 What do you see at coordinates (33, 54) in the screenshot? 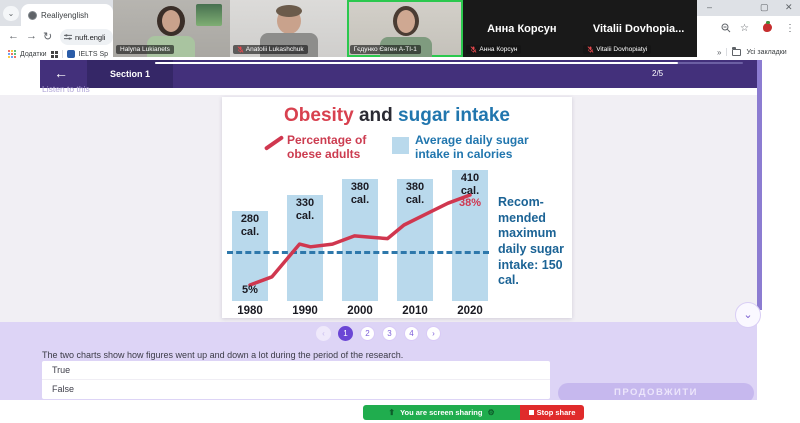
I see `apps-bookmark-label: Додатки` at bounding box center [33, 54].